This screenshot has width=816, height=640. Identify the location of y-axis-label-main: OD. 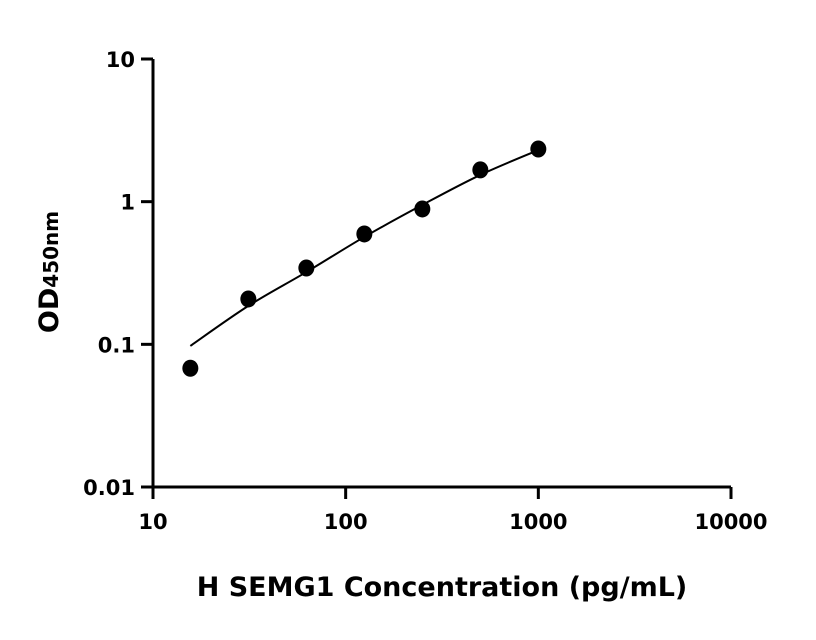
(49, 310).